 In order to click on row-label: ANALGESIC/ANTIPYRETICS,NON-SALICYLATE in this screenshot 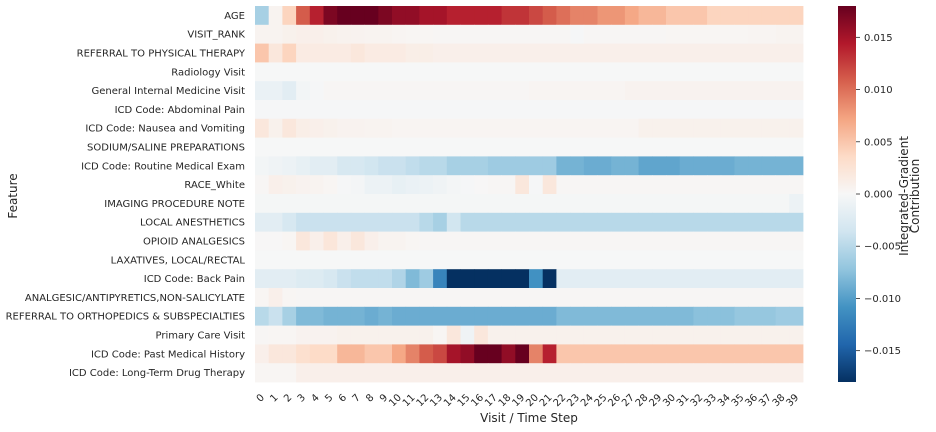, I will do `click(135, 298)`.